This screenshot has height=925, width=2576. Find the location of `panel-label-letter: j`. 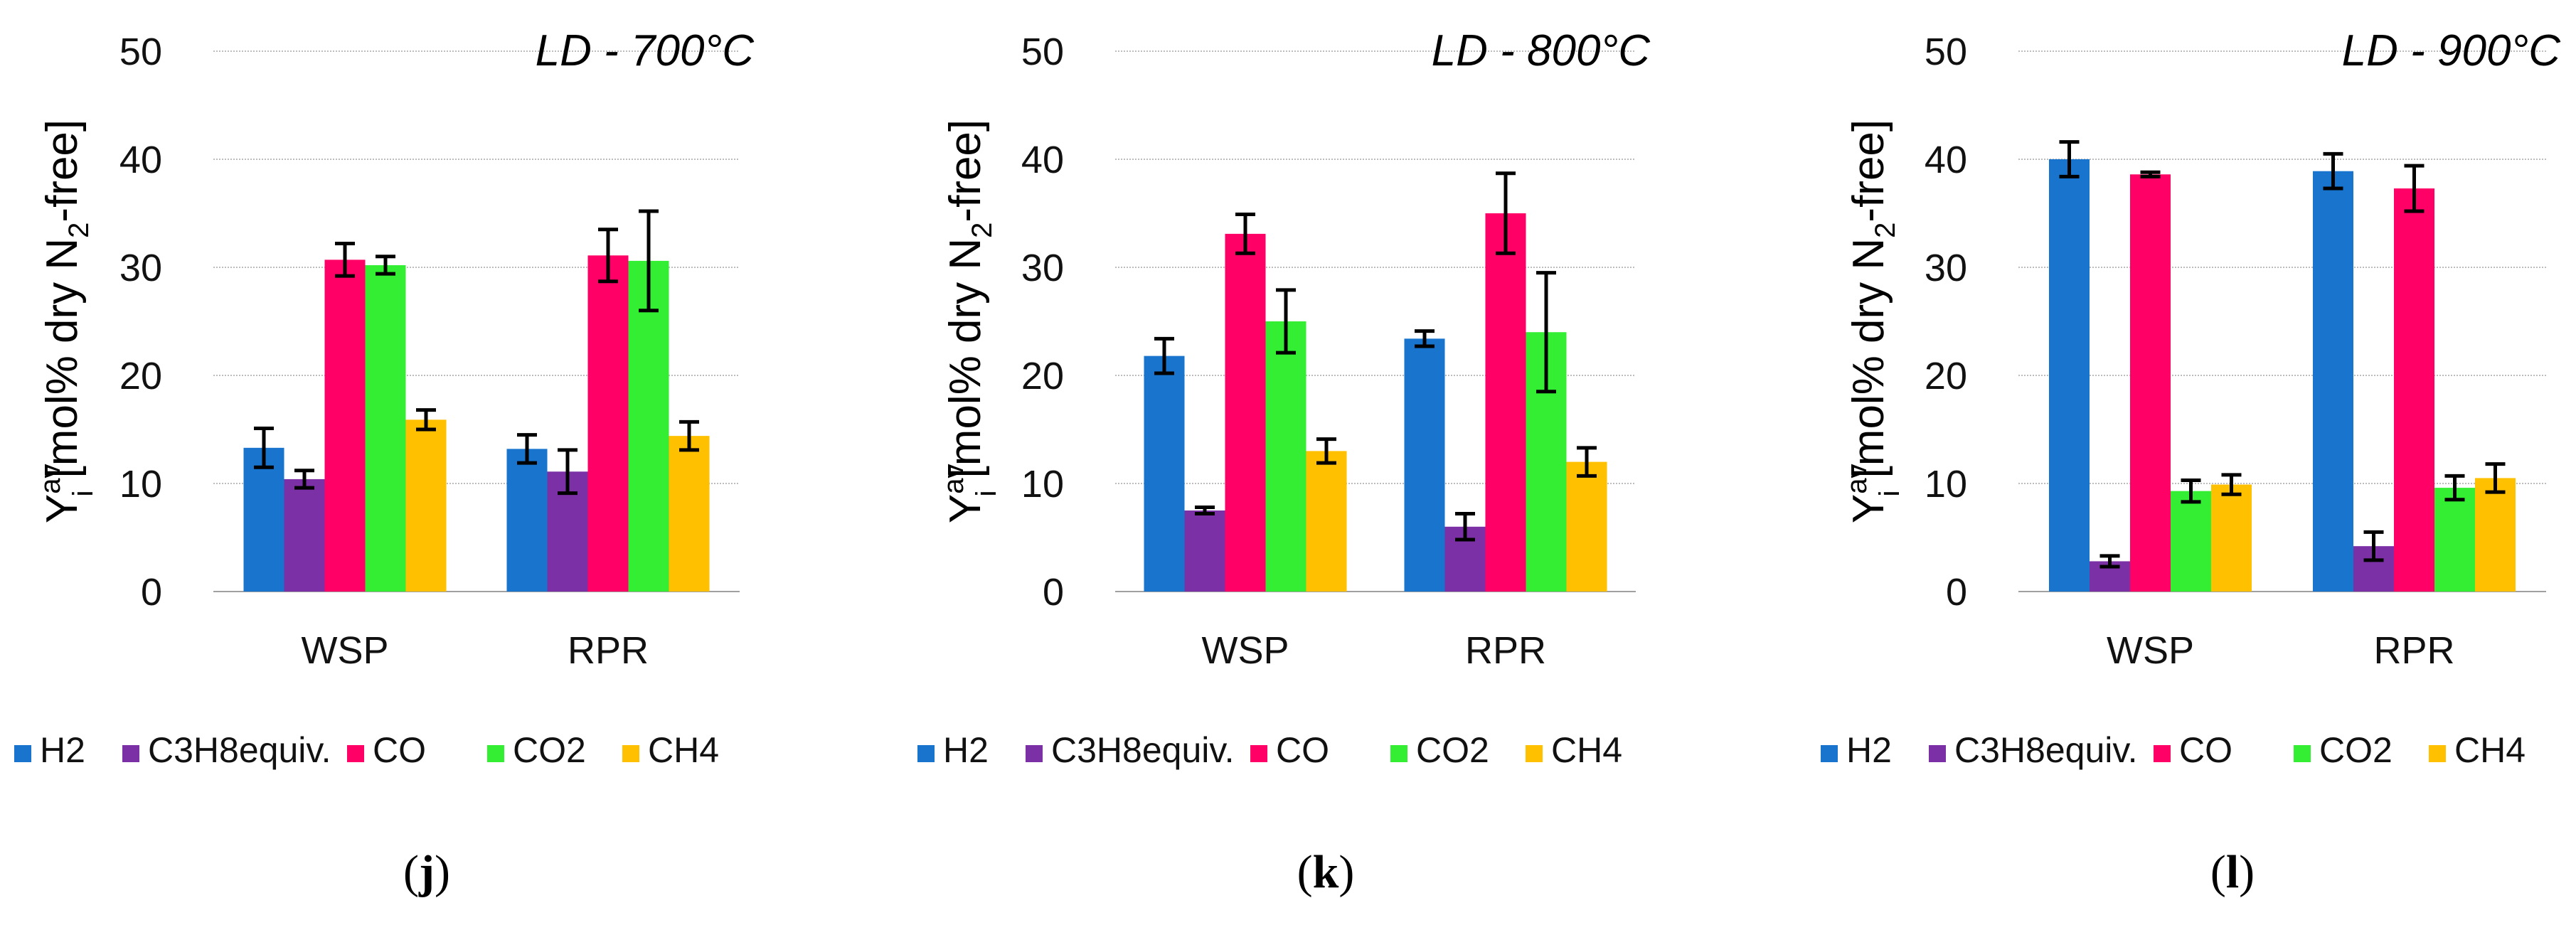

panel-label-letter: j is located at coordinates (426, 872).